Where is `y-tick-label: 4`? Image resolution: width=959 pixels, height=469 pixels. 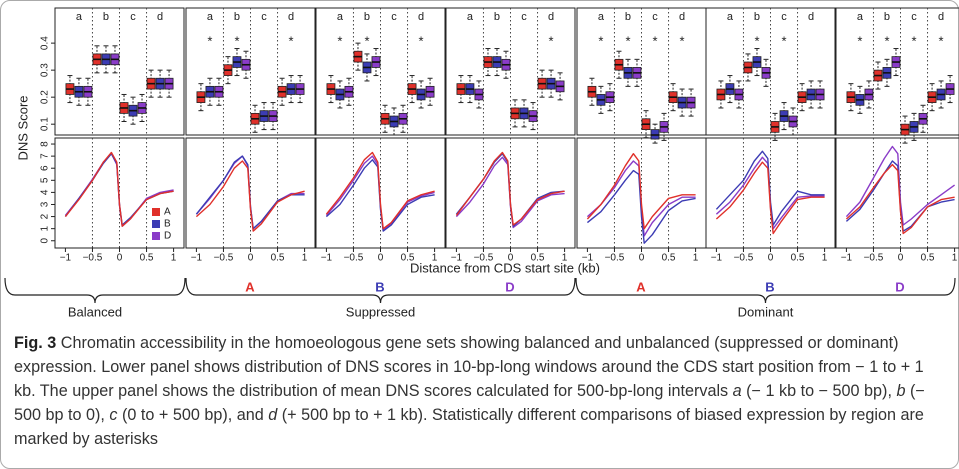 y-tick-label: 4 is located at coordinates (45, 192).